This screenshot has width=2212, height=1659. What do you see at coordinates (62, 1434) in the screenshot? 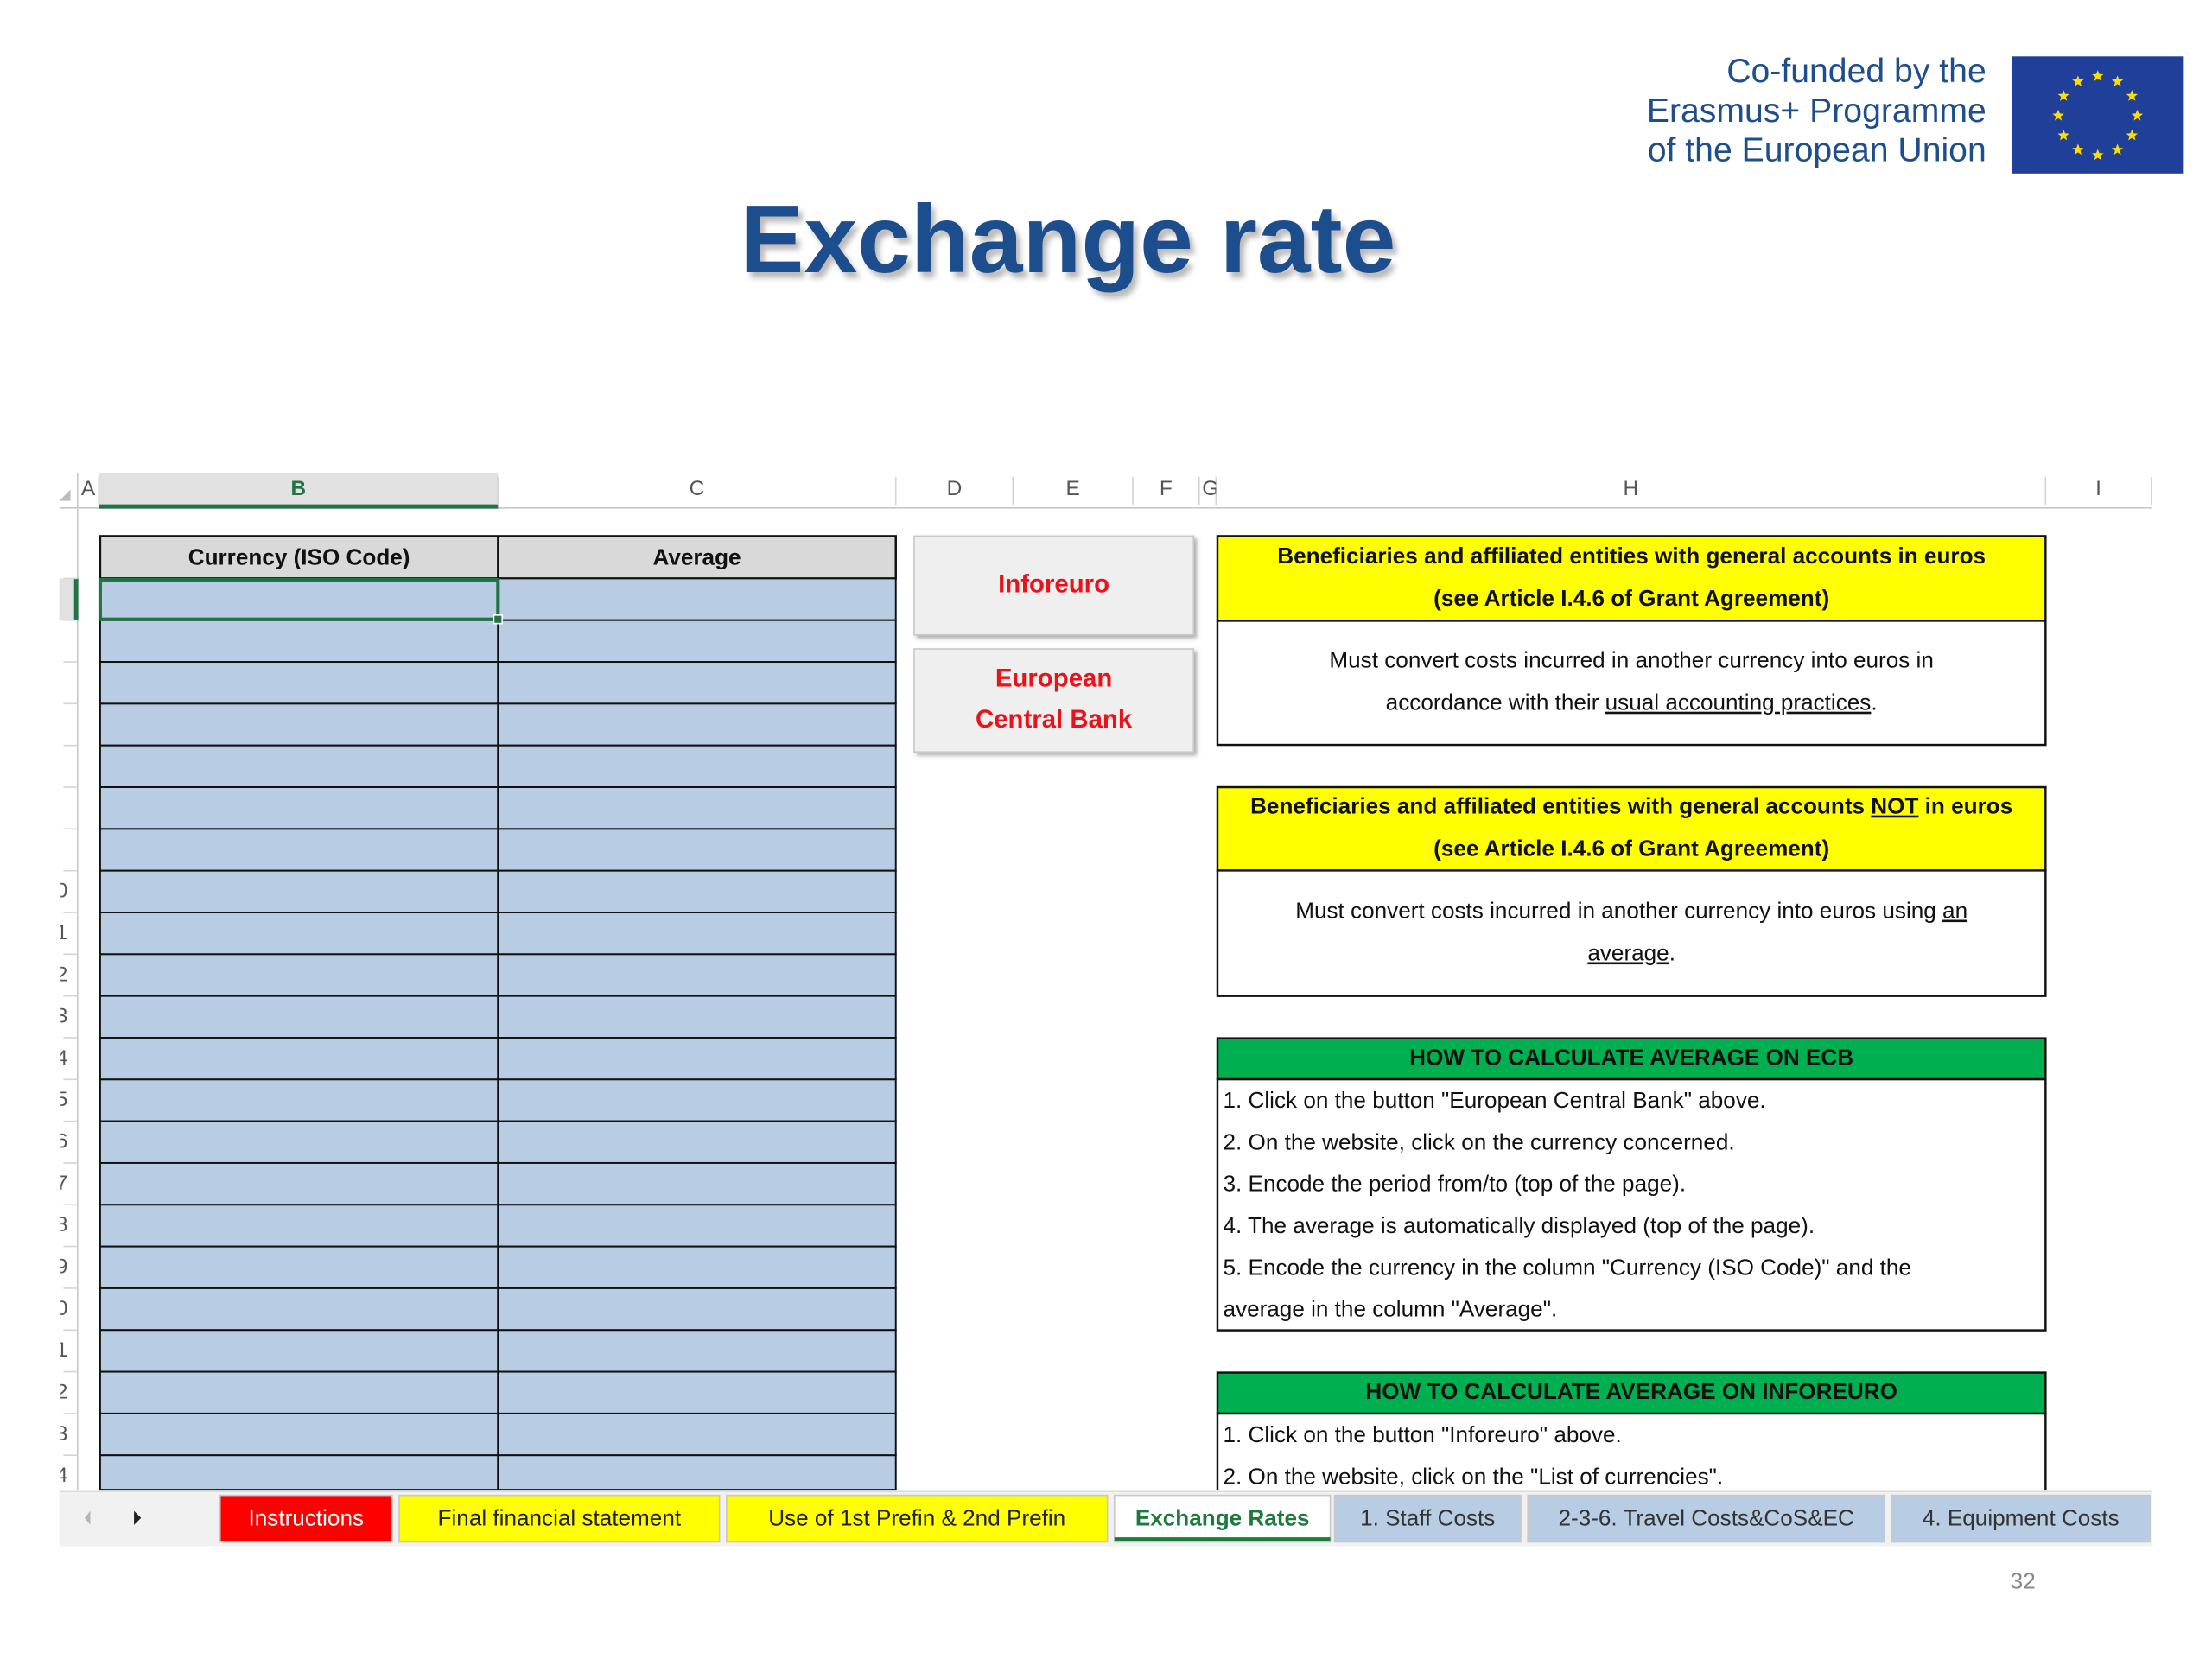
I see `row-number: 3` at bounding box center [62, 1434].